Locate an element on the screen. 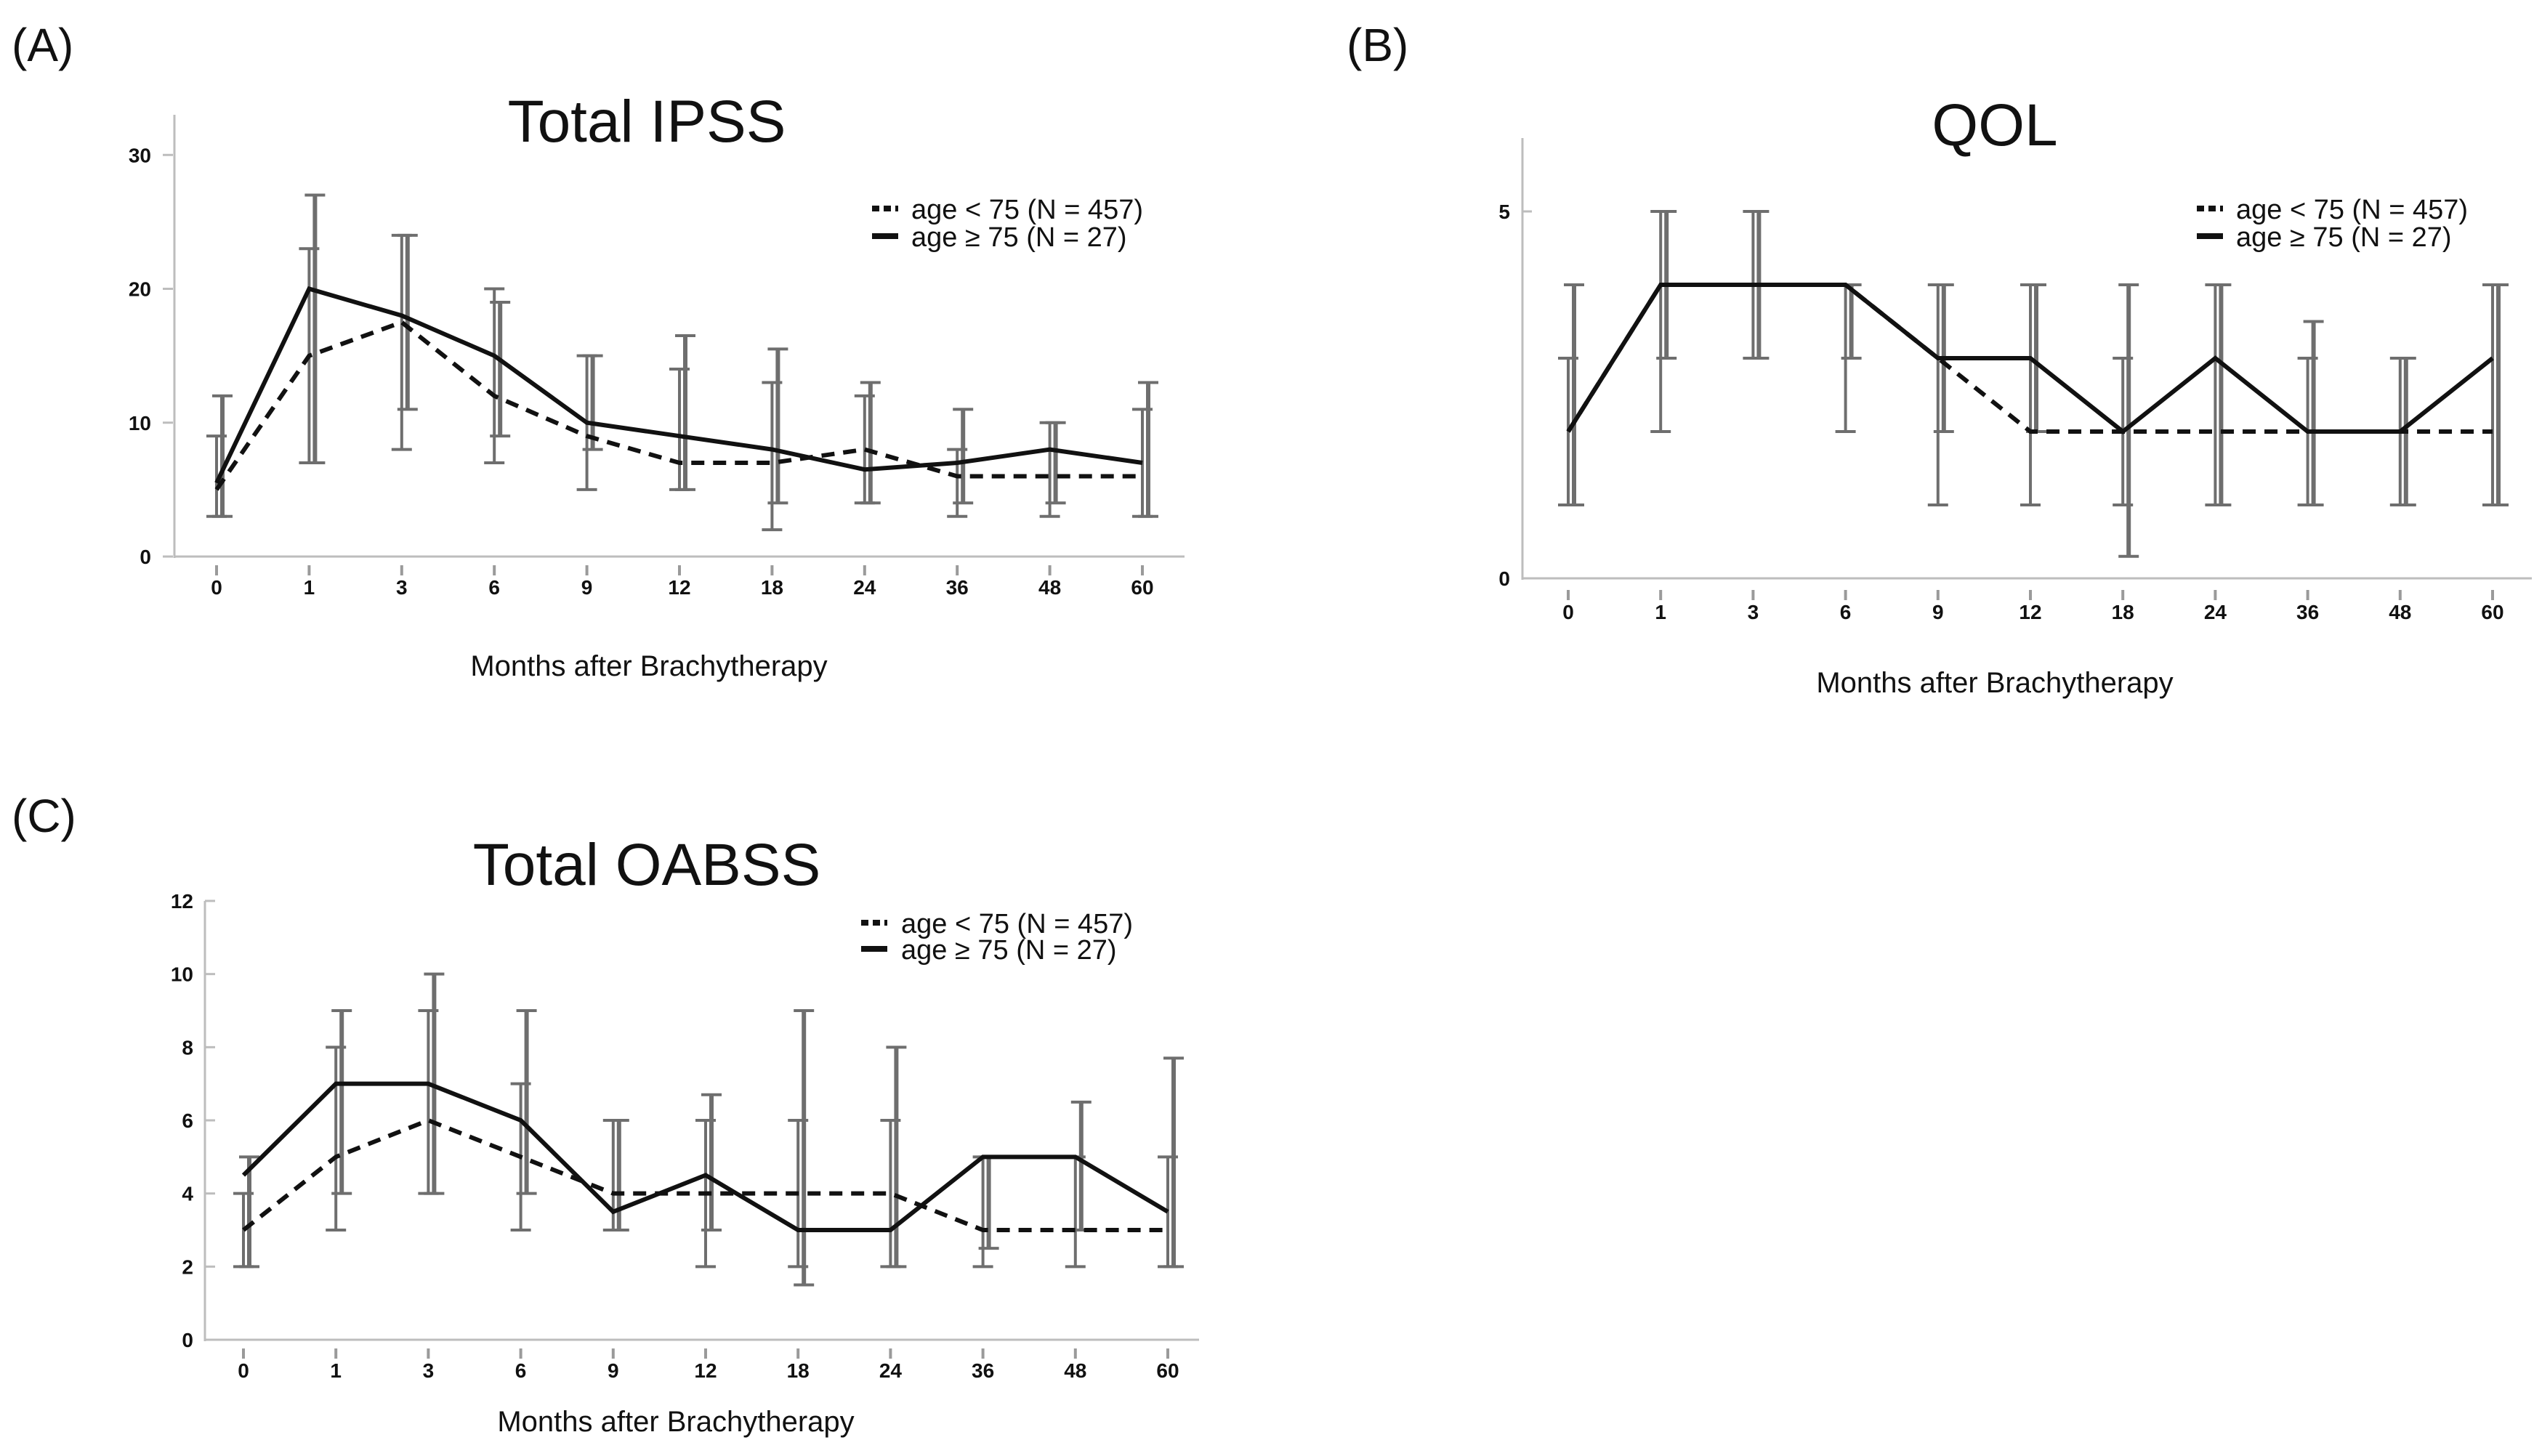  y-tick-label: 12 is located at coordinates (182, 901).